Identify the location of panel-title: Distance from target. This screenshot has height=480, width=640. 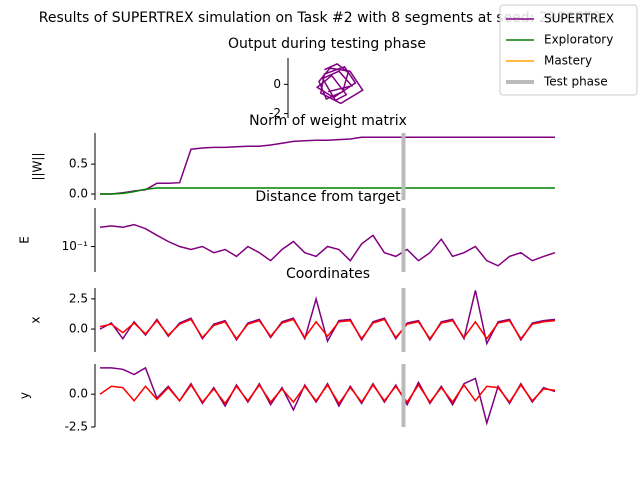
(328, 197).